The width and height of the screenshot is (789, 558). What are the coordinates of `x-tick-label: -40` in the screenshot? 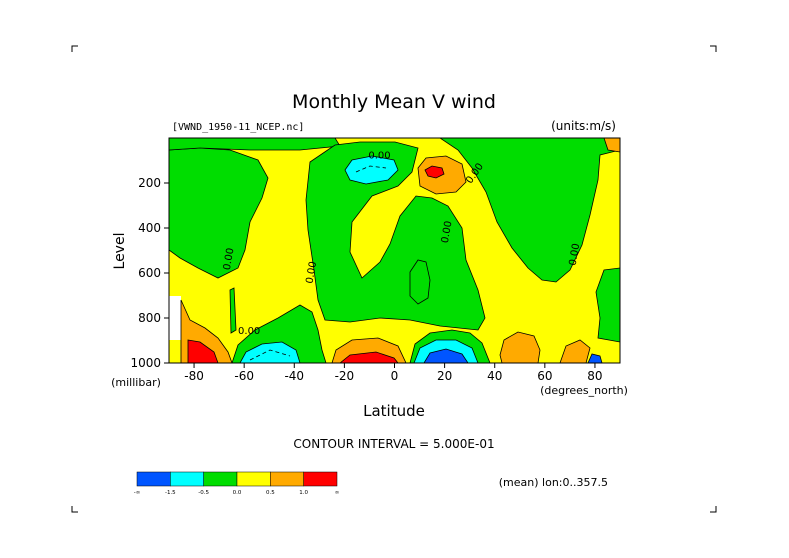 It's located at (294, 376).